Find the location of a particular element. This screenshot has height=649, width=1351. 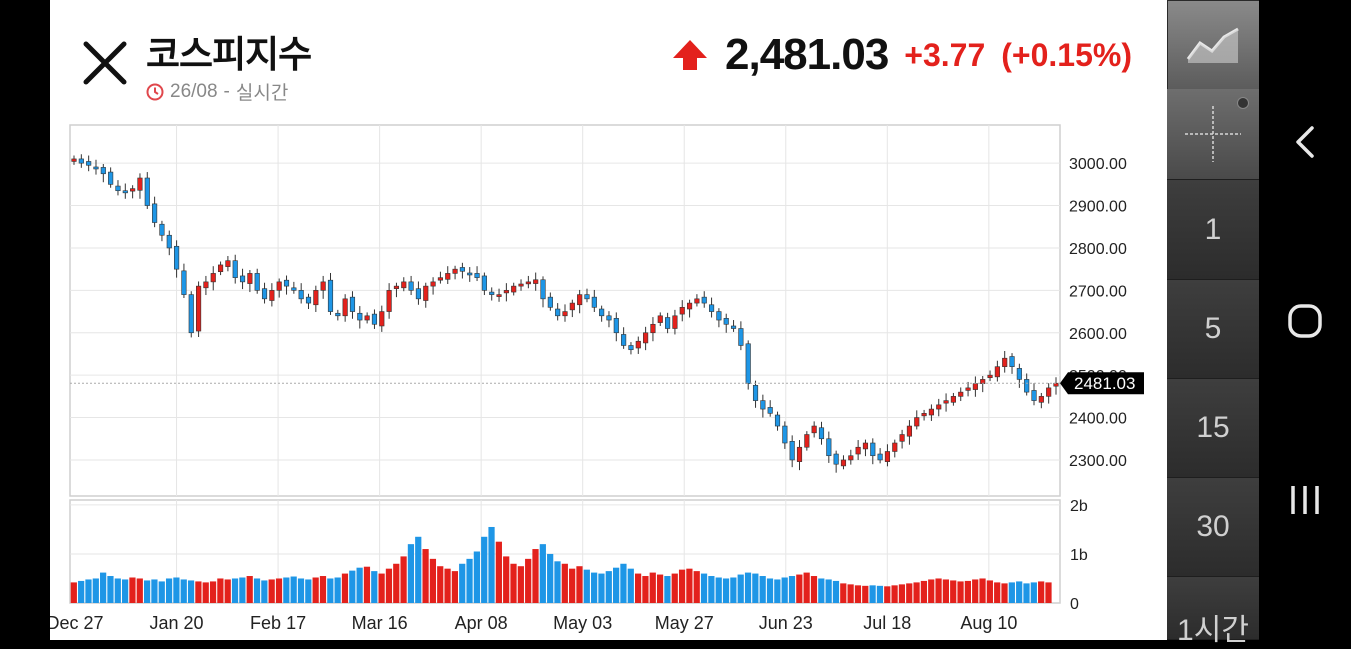

close-icon is located at coordinates (105, 63).